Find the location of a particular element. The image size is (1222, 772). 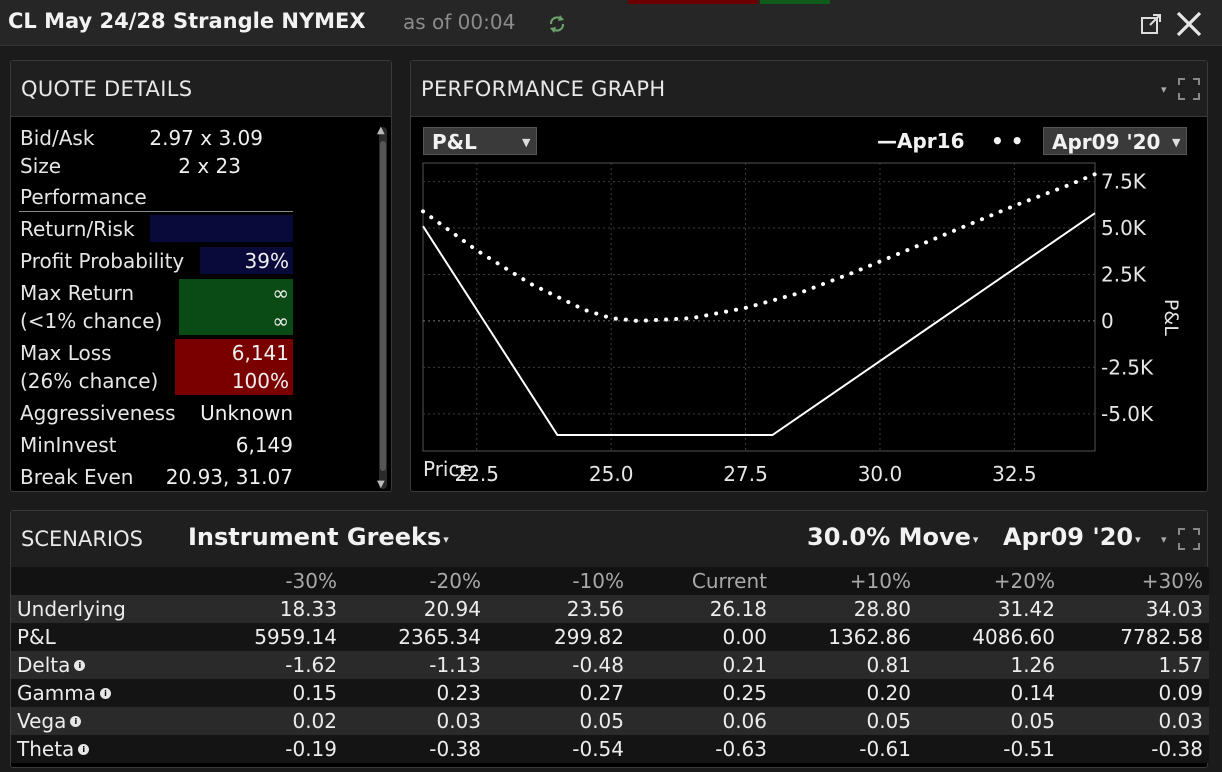

column-header: -20% is located at coordinates (415, 581).